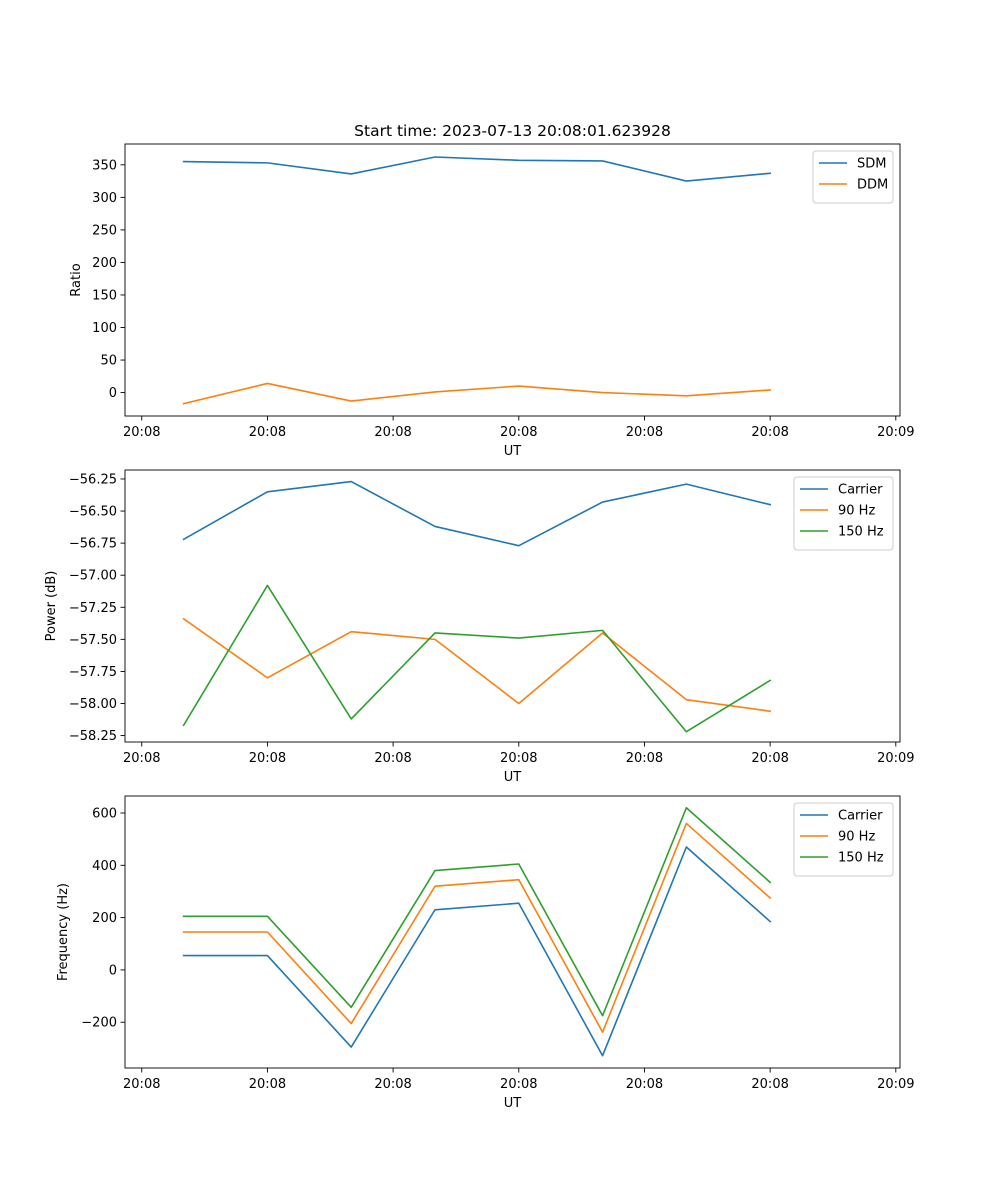  Describe the element at coordinates (104, 165) in the screenshot. I see `ratio-y-tick-label: 350` at that location.